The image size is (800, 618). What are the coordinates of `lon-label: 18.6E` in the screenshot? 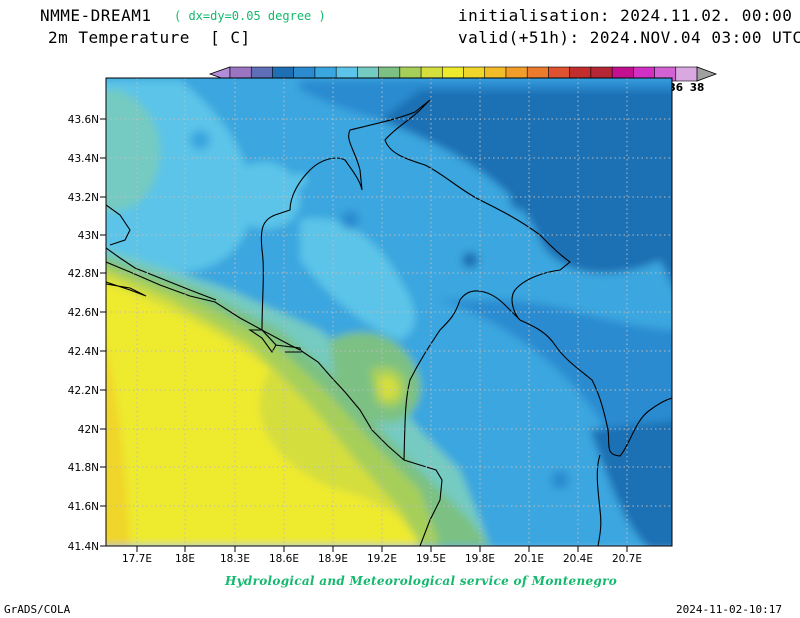 It's located at (284, 559).